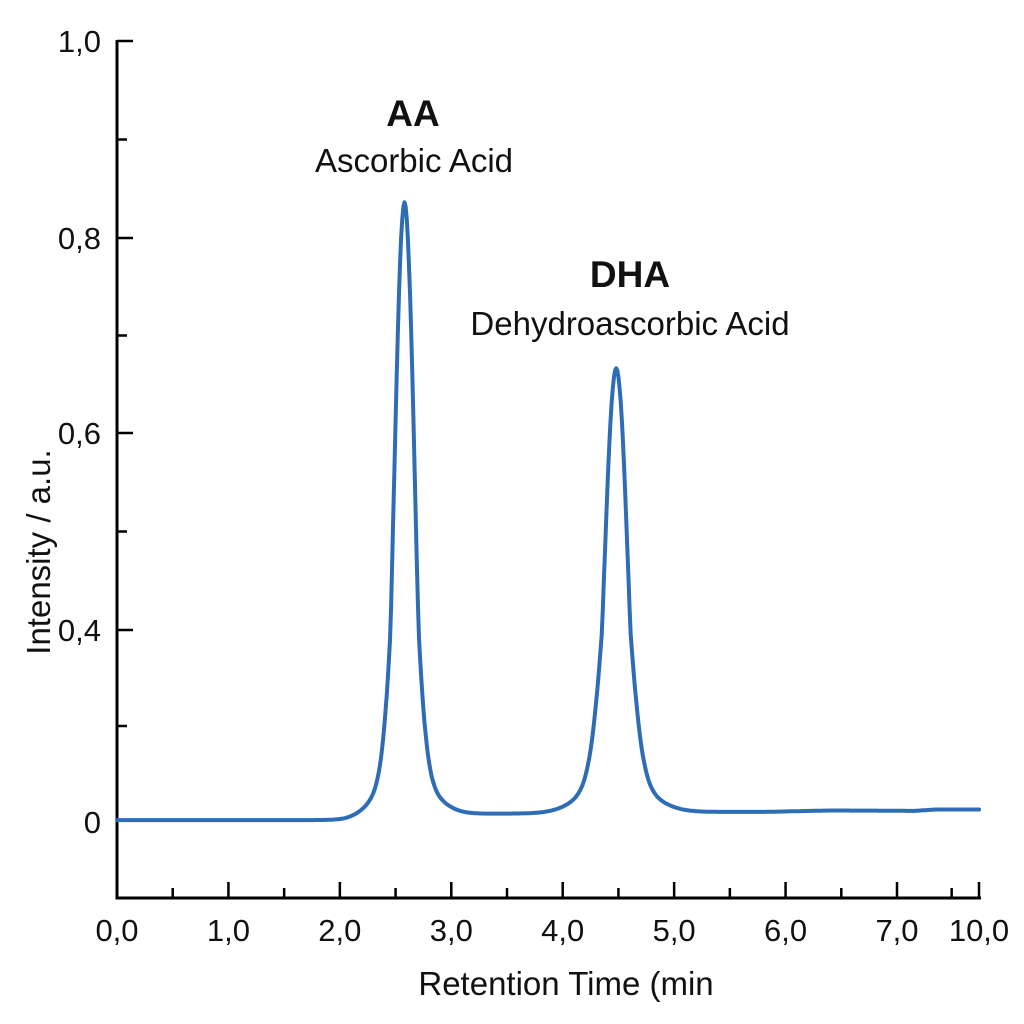 Image resolution: width=1024 pixels, height=1024 pixels. Describe the element at coordinates (630, 274) in the screenshot. I see `peak-dha-abbr-label: DHA` at that location.